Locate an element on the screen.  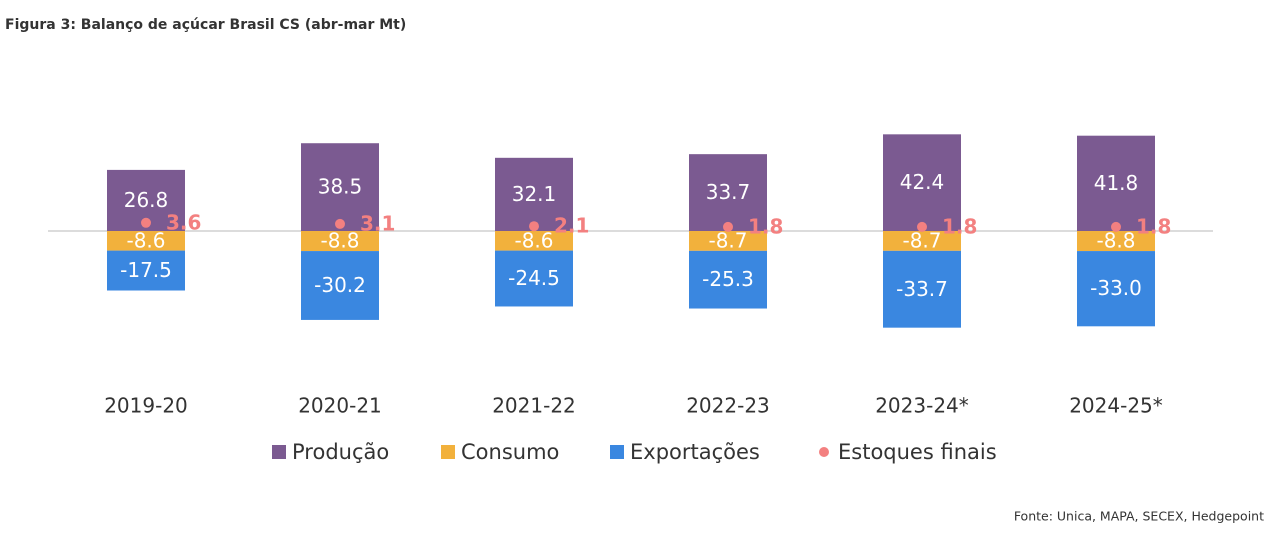
value-label: 42.4 is located at coordinates (922, 182).